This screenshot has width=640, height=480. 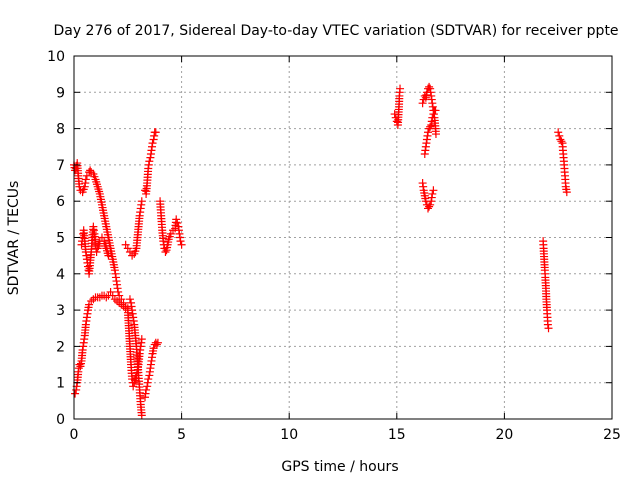 I want to click on y-tick-label: 0, so click(x=60, y=420).